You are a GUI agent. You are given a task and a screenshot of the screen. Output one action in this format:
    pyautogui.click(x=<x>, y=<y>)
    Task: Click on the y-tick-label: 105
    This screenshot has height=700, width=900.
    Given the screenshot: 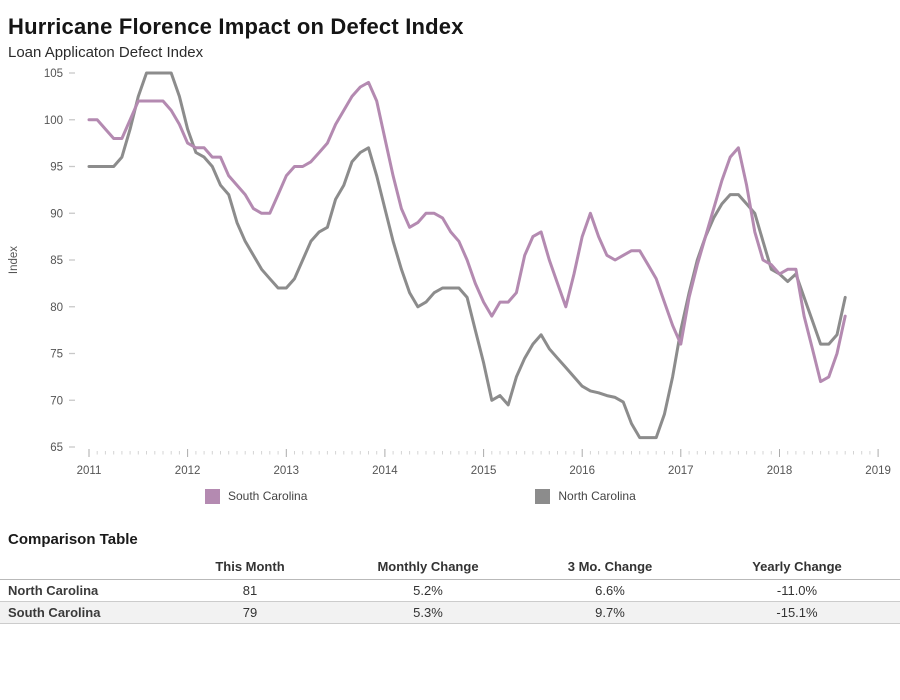 What is the action you would take?
    pyautogui.click(x=53, y=74)
    